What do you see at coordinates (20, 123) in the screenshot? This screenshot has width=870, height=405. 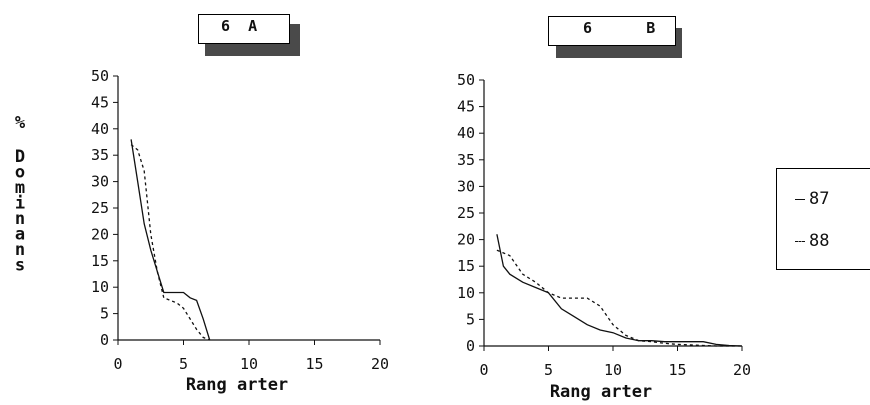 I see `chart-a-y-axis-title-char: %` at bounding box center [20, 123].